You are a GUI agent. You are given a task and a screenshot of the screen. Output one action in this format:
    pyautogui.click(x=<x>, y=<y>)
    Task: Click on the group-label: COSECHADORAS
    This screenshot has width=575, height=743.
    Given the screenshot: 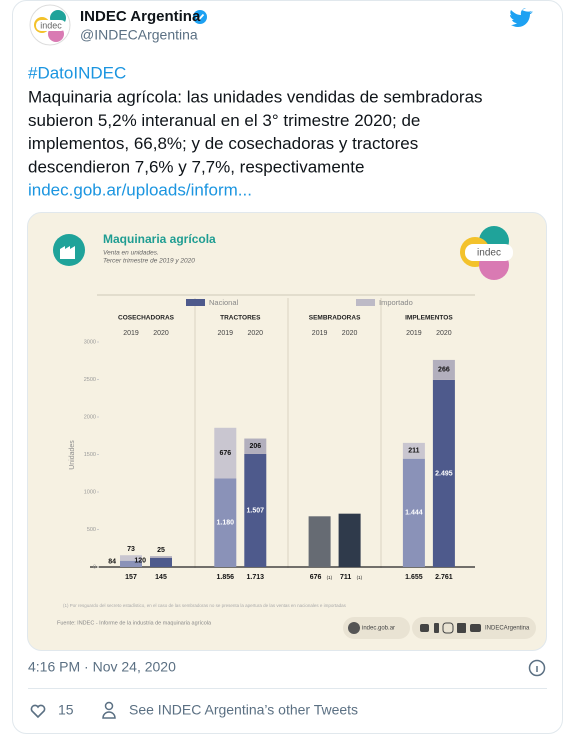 What is the action you would take?
    pyautogui.click(x=146, y=318)
    